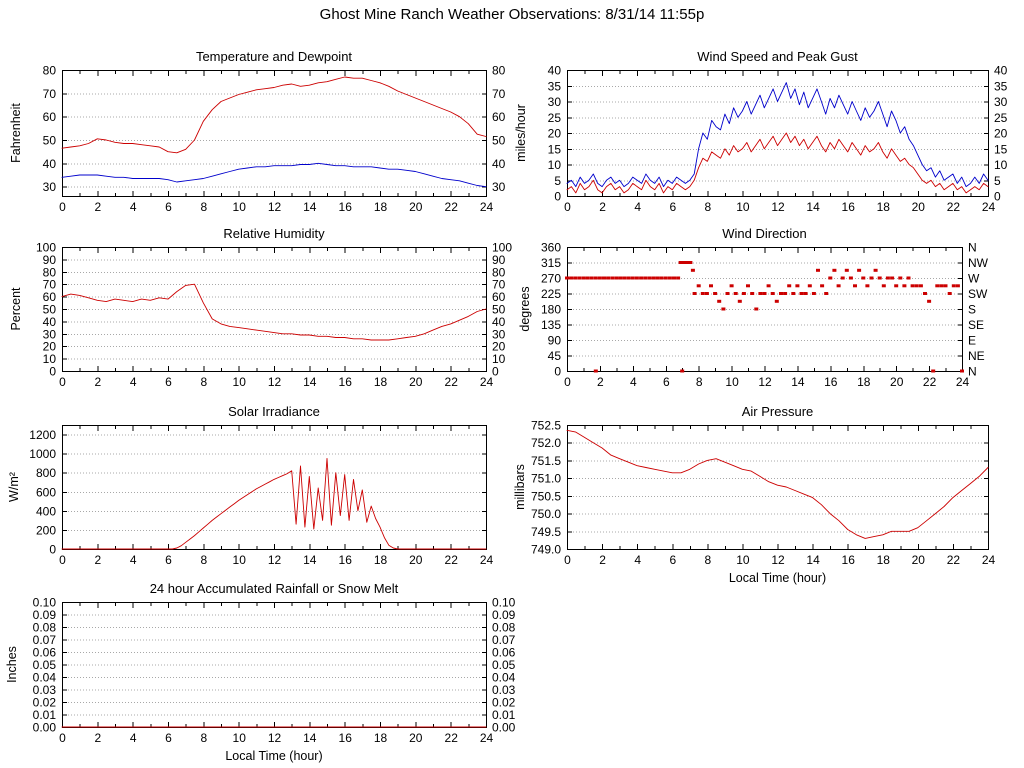 This screenshot has height=768, width=1024. I want to click on y-tick-label-right: 0.10, so click(504, 603).